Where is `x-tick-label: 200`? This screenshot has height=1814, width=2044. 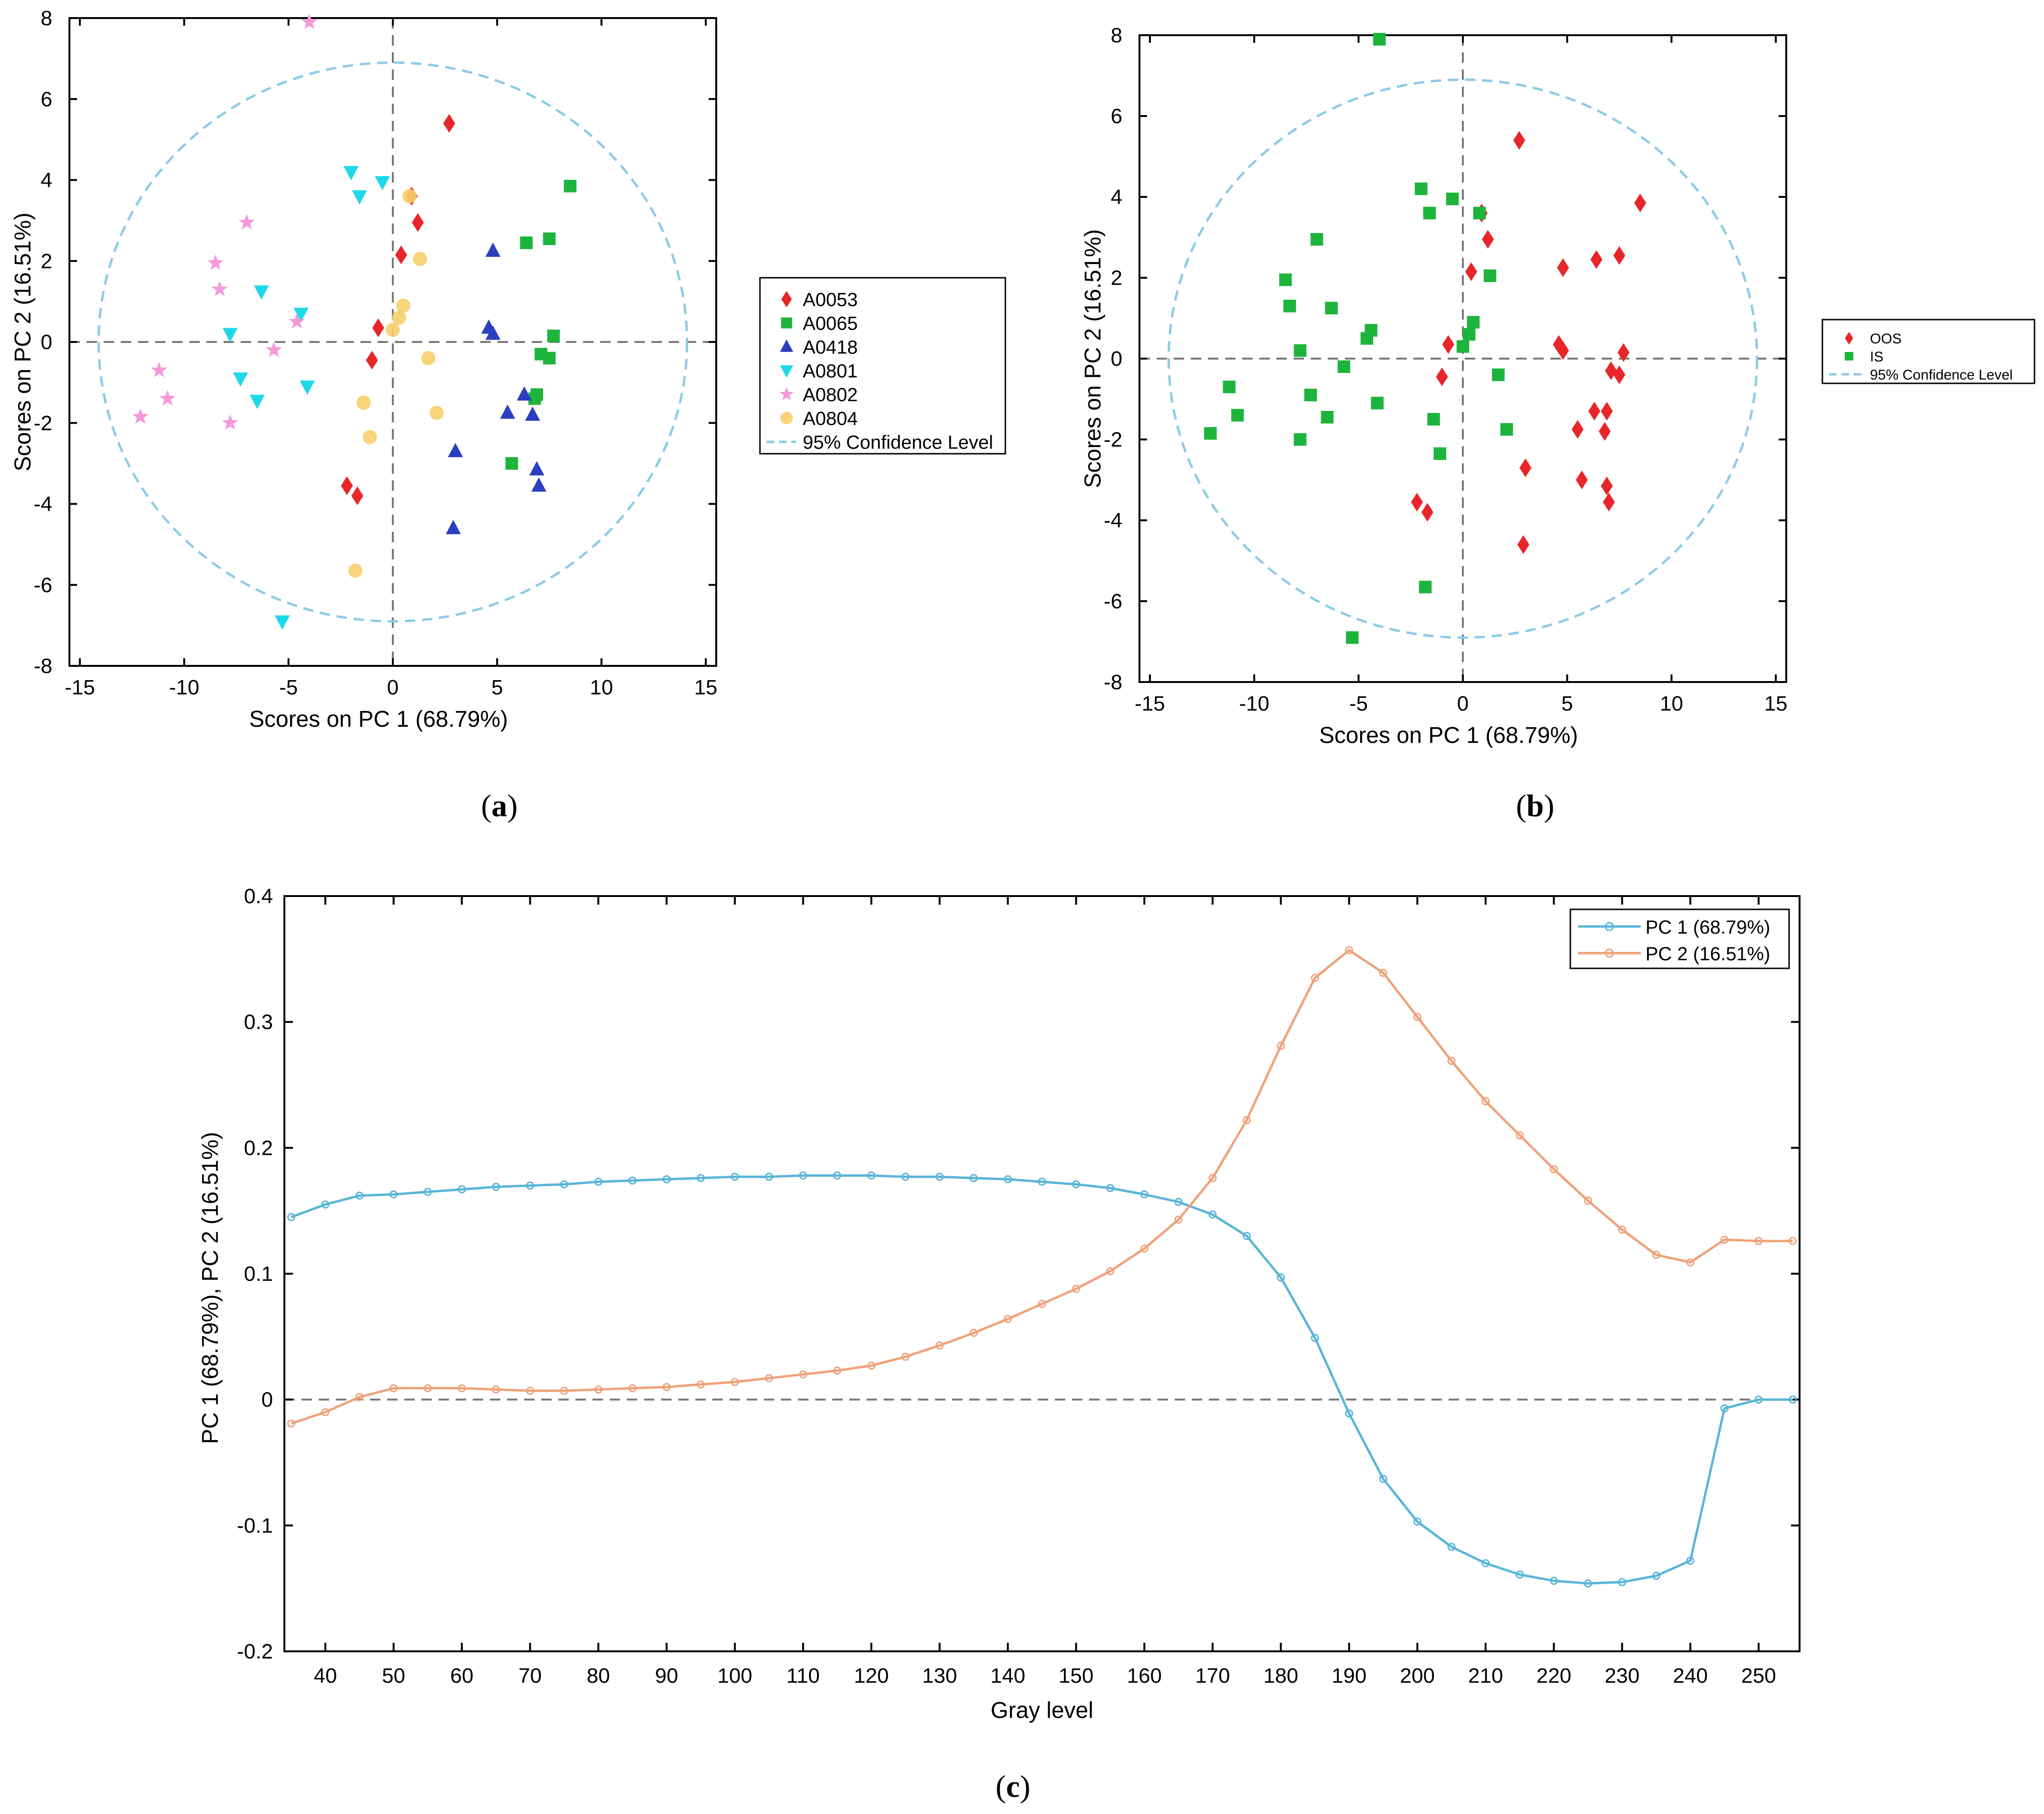
x-tick-label: 200 is located at coordinates (1418, 1675).